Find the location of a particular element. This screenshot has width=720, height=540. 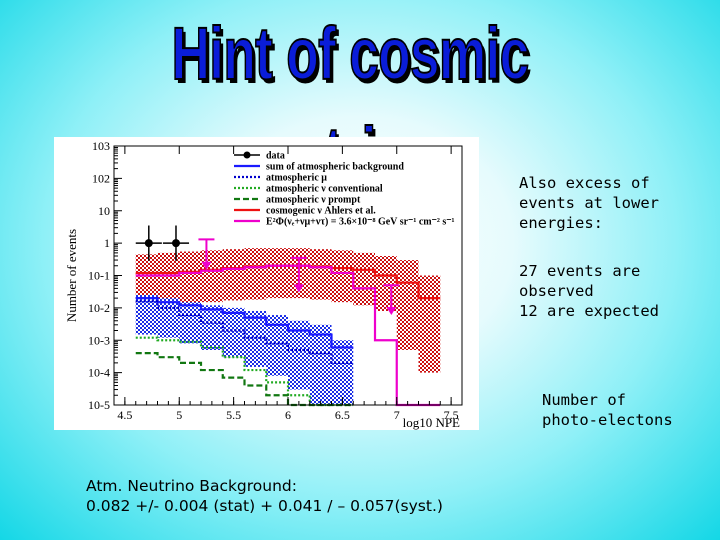

y-tick-label: 10-1 is located at coordinates (99, 276).